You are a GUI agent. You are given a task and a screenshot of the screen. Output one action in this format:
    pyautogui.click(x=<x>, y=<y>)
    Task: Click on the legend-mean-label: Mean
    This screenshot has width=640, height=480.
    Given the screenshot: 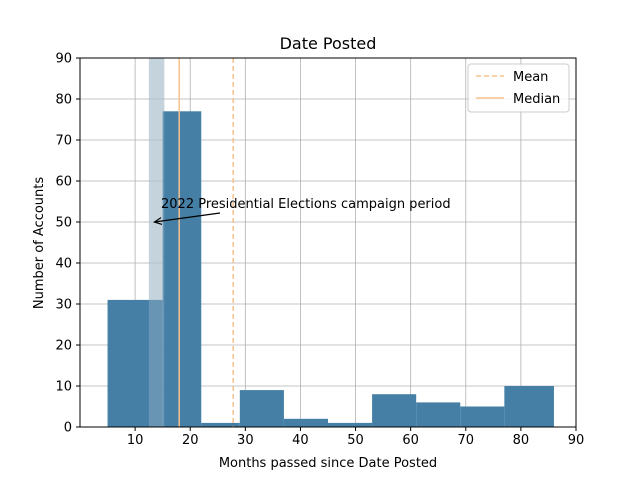 What is the action you would take?
    pyautogui.click(x=530, y=77)
    